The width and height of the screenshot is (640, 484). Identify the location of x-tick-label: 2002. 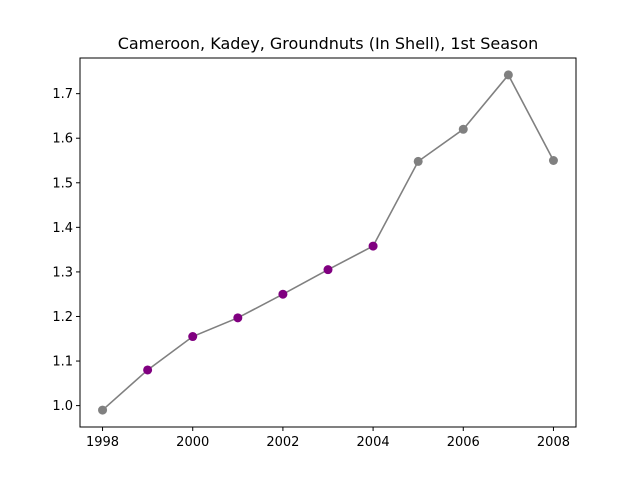
(282, 442).